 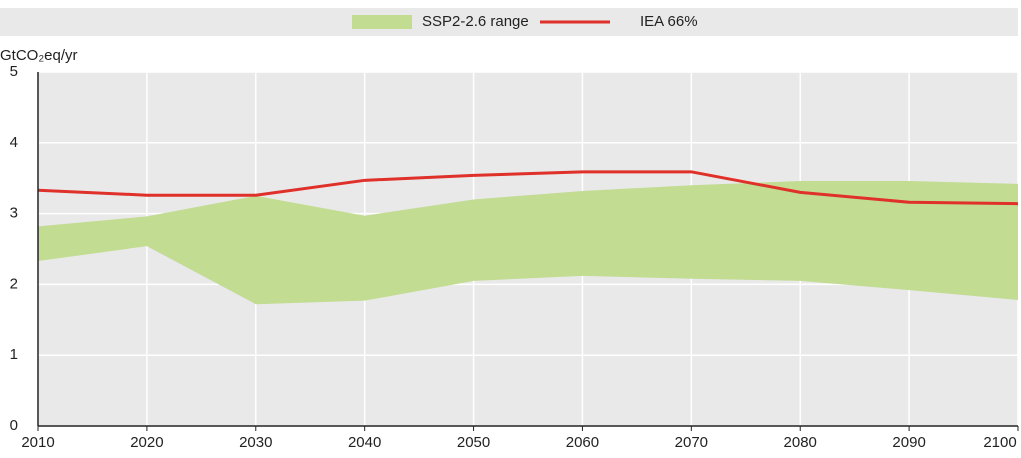 What do you see at coordinates (14, 354) in the screenshot?
I see `y-tick-label: 1` at bounding box center [14, 354].